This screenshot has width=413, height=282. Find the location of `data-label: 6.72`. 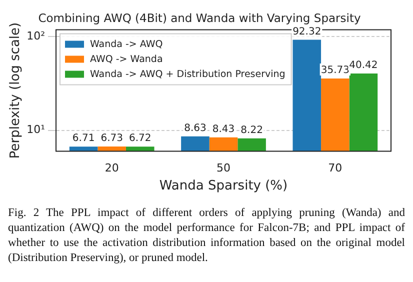

data-label: 6.72 is located at coordinates (140, 138).